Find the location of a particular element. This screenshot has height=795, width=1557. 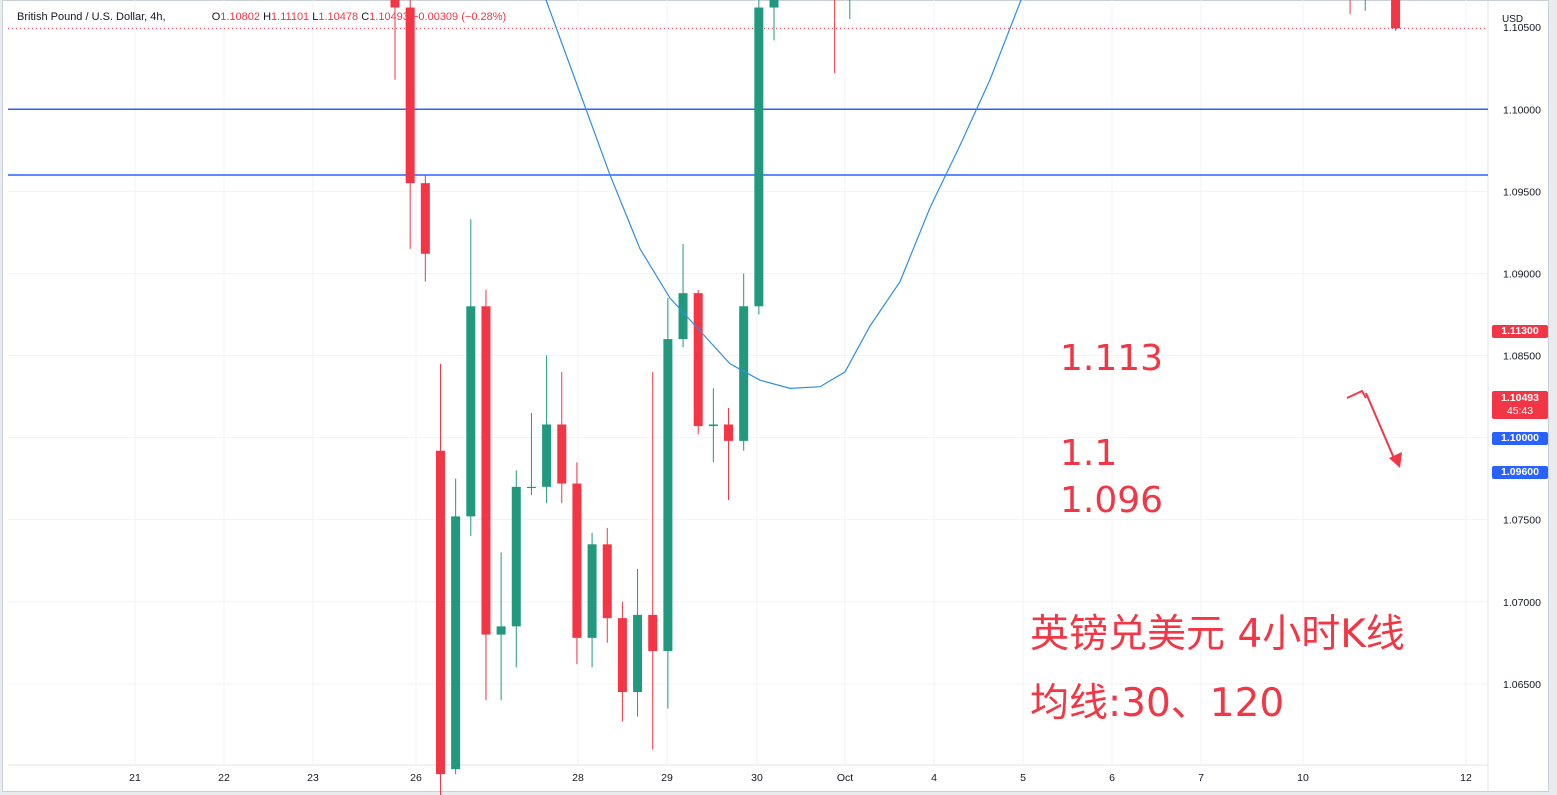

support1-price-tag: 1.10000 is located at coordinates (1520, 438).